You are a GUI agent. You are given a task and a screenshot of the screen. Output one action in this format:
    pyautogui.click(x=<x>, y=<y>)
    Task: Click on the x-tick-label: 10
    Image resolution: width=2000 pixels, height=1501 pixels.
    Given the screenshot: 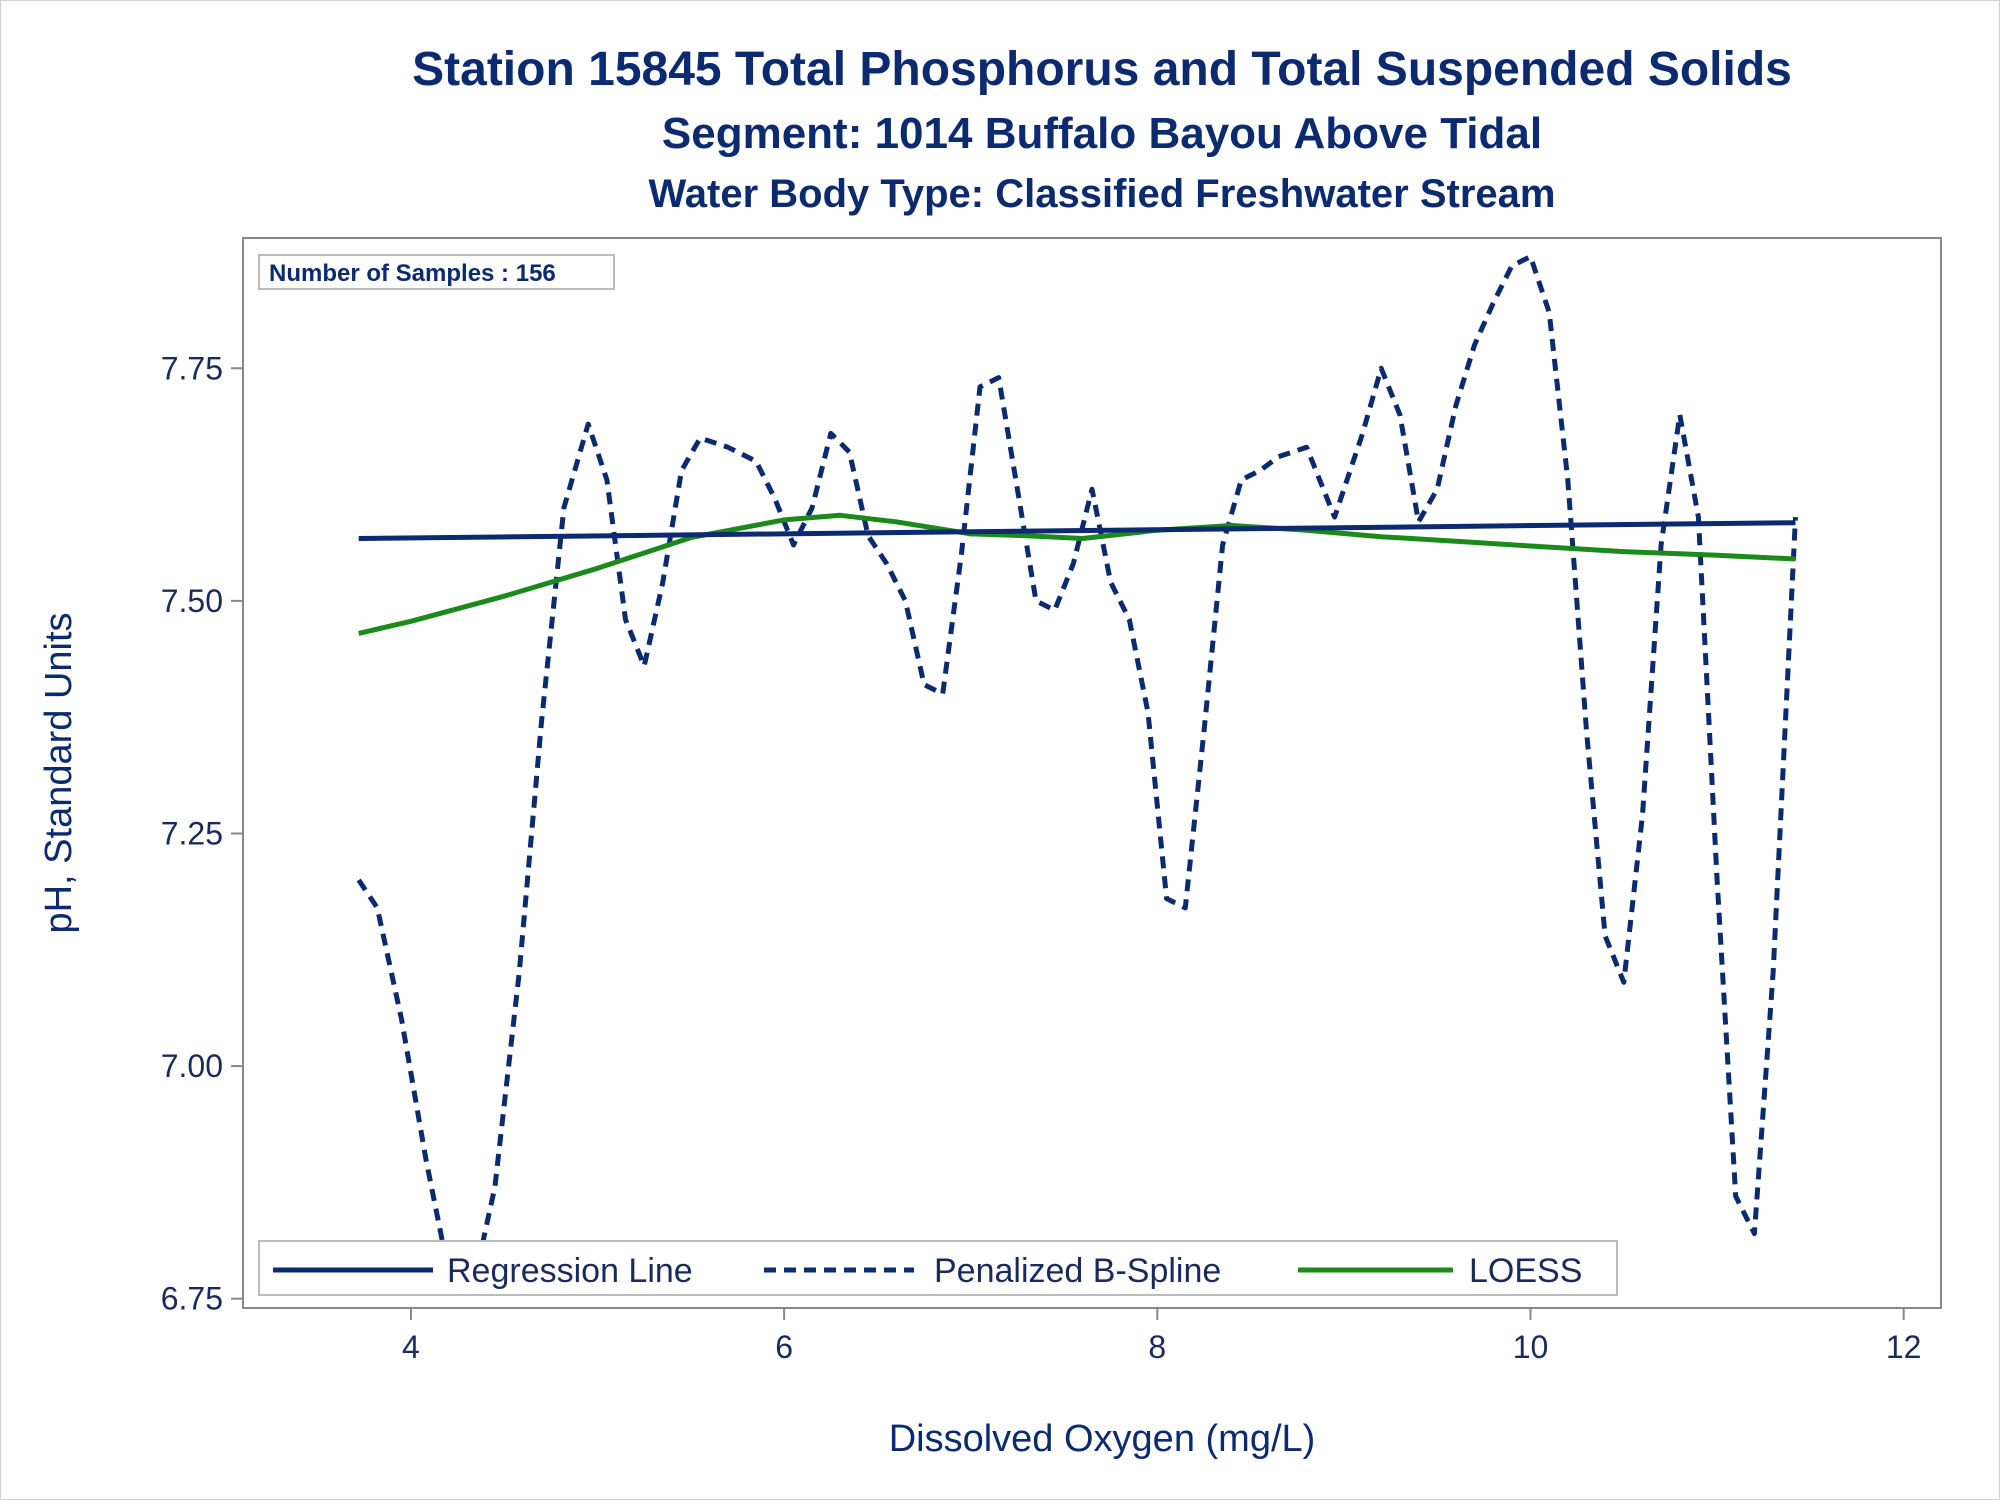 What is the action you would take?
    pyautogui.click(x=1531, y=1347)
    